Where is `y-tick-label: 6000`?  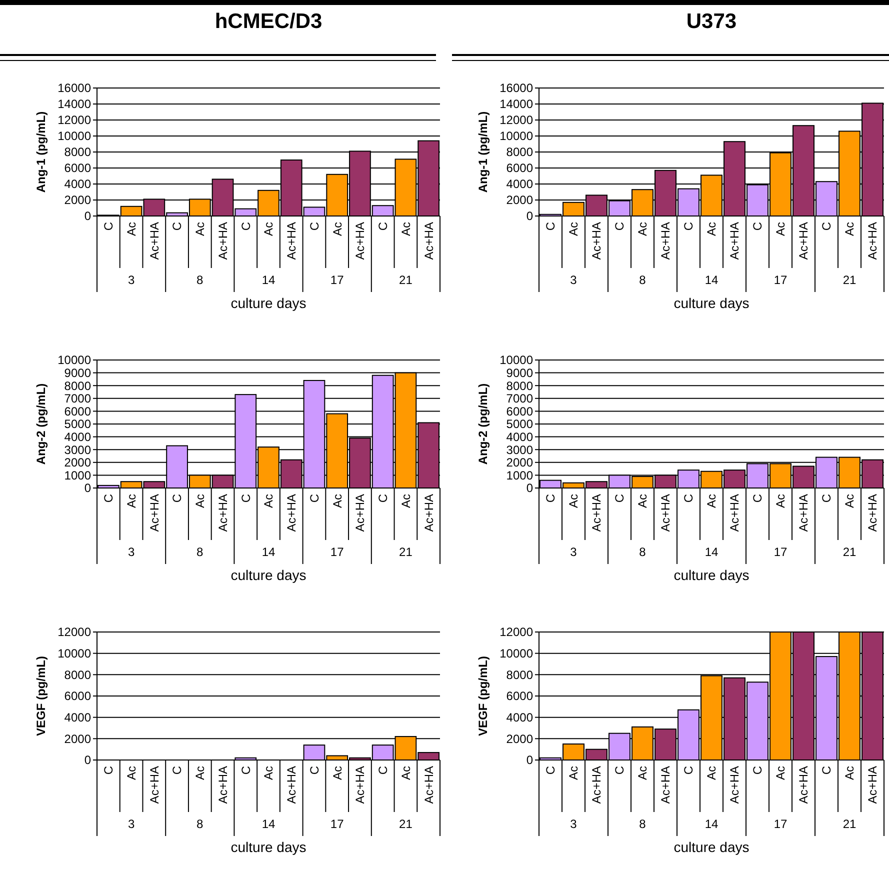
y-tick-label: 6000 is located at coordinates (78, 696).